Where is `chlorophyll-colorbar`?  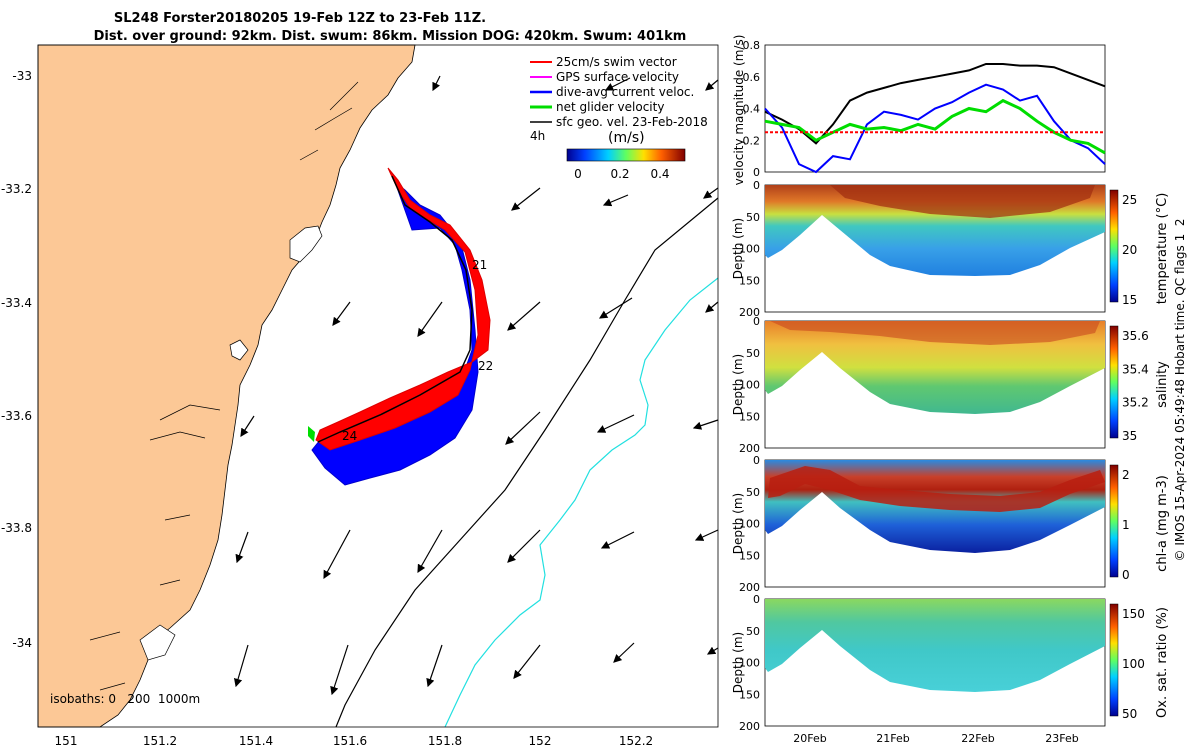 chlorophyll-colorbar is located at coordinates (1114, 521).